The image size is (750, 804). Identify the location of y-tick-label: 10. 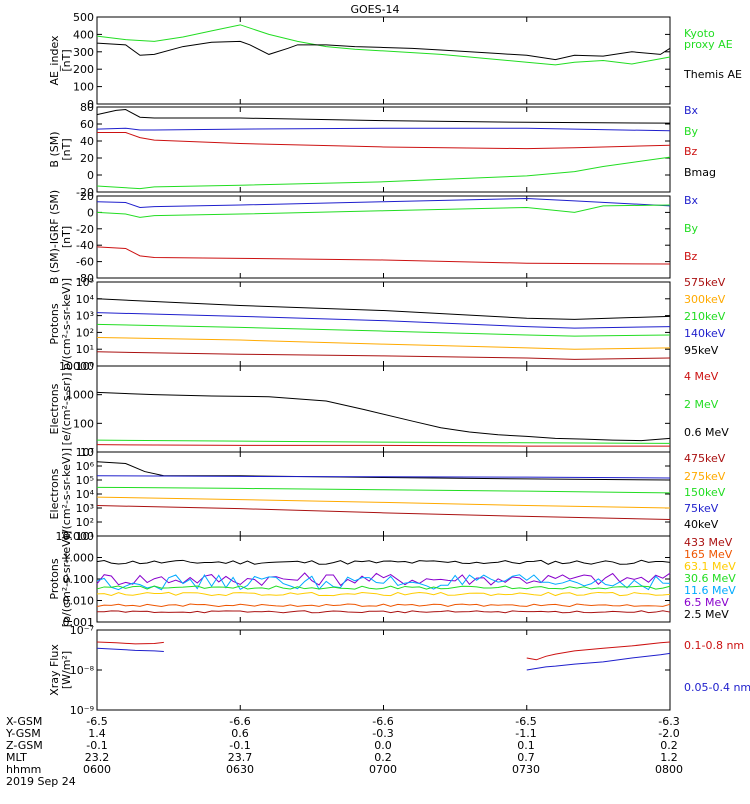
(87, 452).